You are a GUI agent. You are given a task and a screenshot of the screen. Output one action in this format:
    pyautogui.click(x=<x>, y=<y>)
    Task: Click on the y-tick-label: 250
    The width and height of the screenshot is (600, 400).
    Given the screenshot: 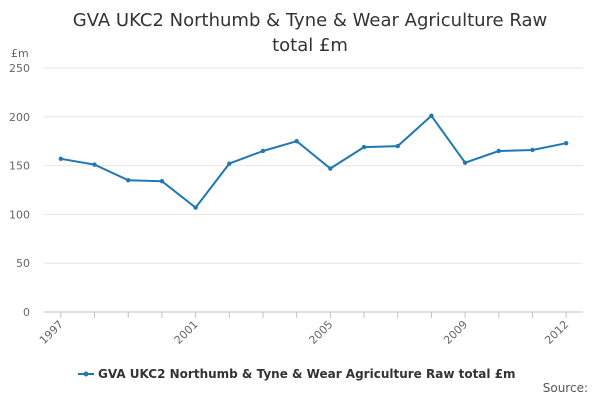 What is the action you would take?
    pyautogui.click(x=19, y=68)
    